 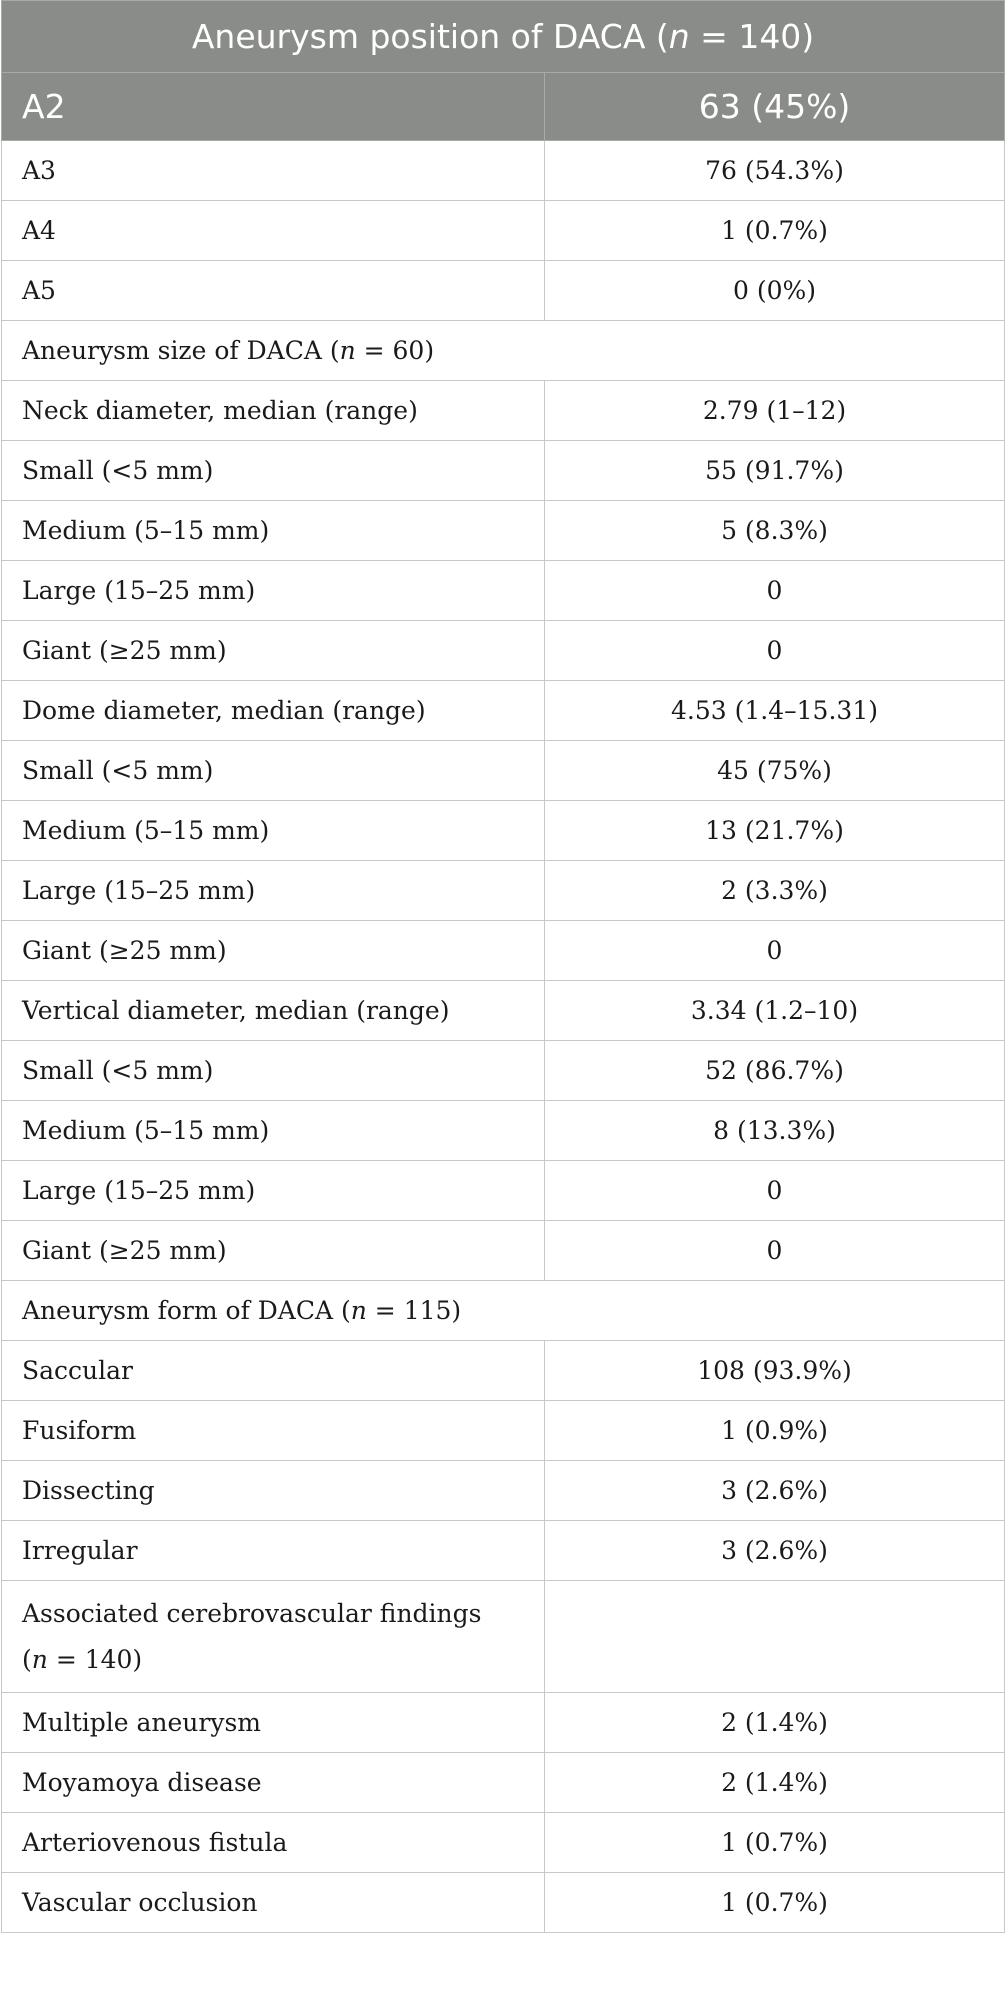 I want to click on row-value: 5 (8.3%), so click(x=774, y=530).